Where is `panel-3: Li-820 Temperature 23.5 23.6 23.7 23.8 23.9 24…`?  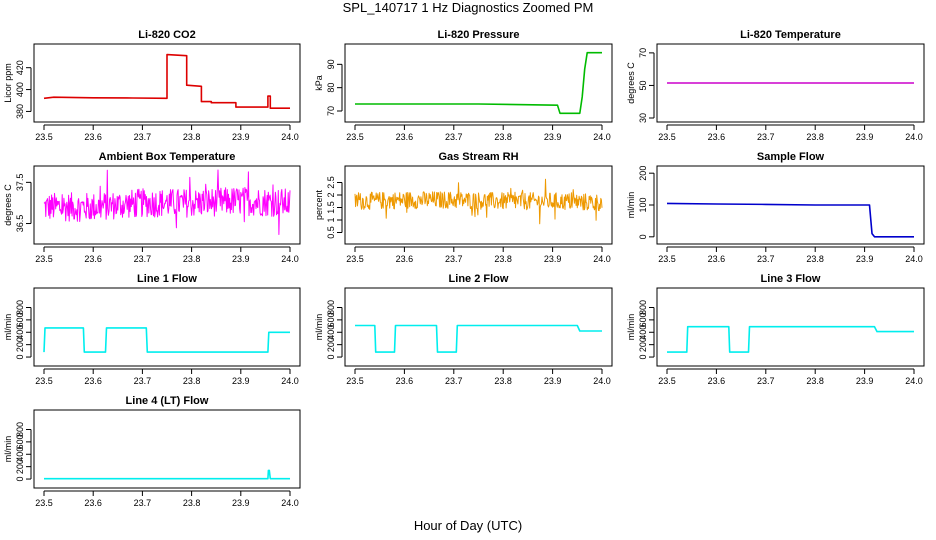
panel-3: Li-820 Temperature 23.5 23.6 23.7 23.8 23.9 24… is located at coordinates (775, 85).